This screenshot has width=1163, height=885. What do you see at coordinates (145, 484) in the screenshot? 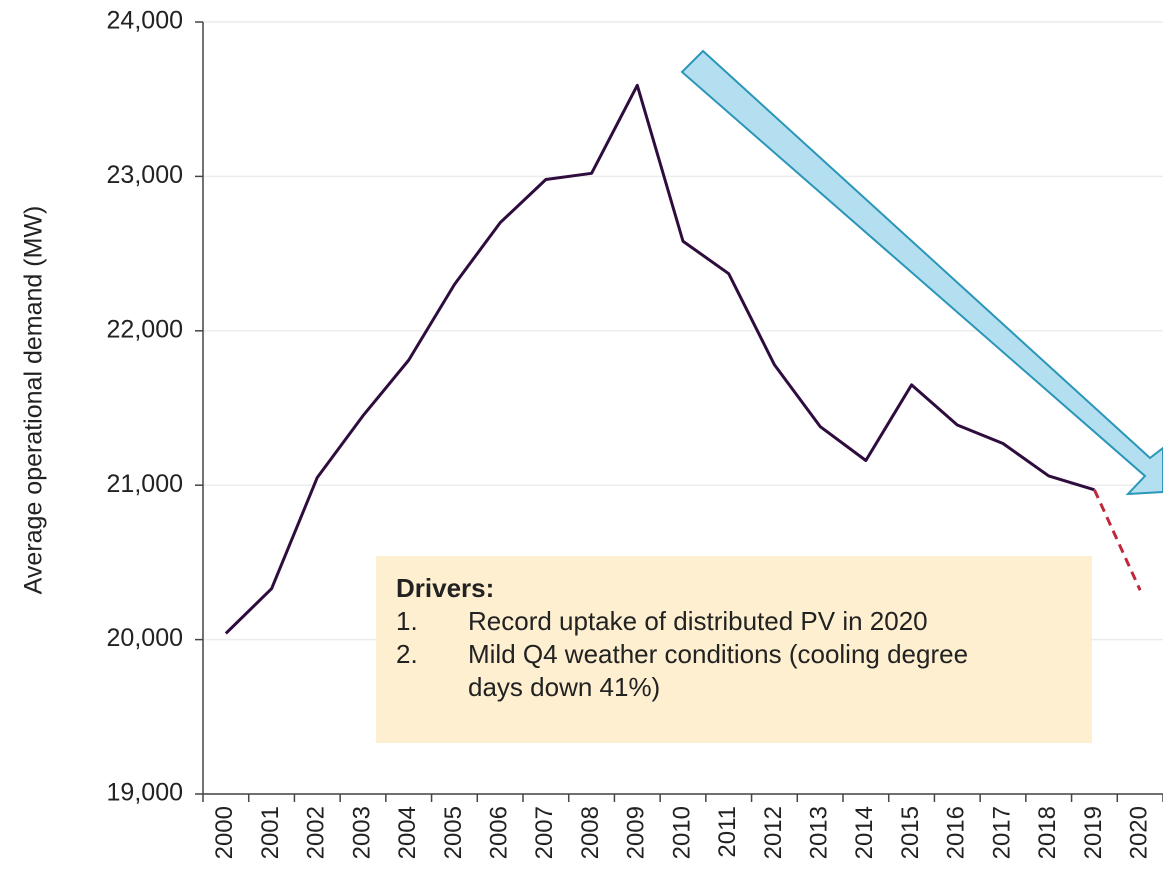
I see `y-tick-label: 21,000` at bounding box center [145, 484].